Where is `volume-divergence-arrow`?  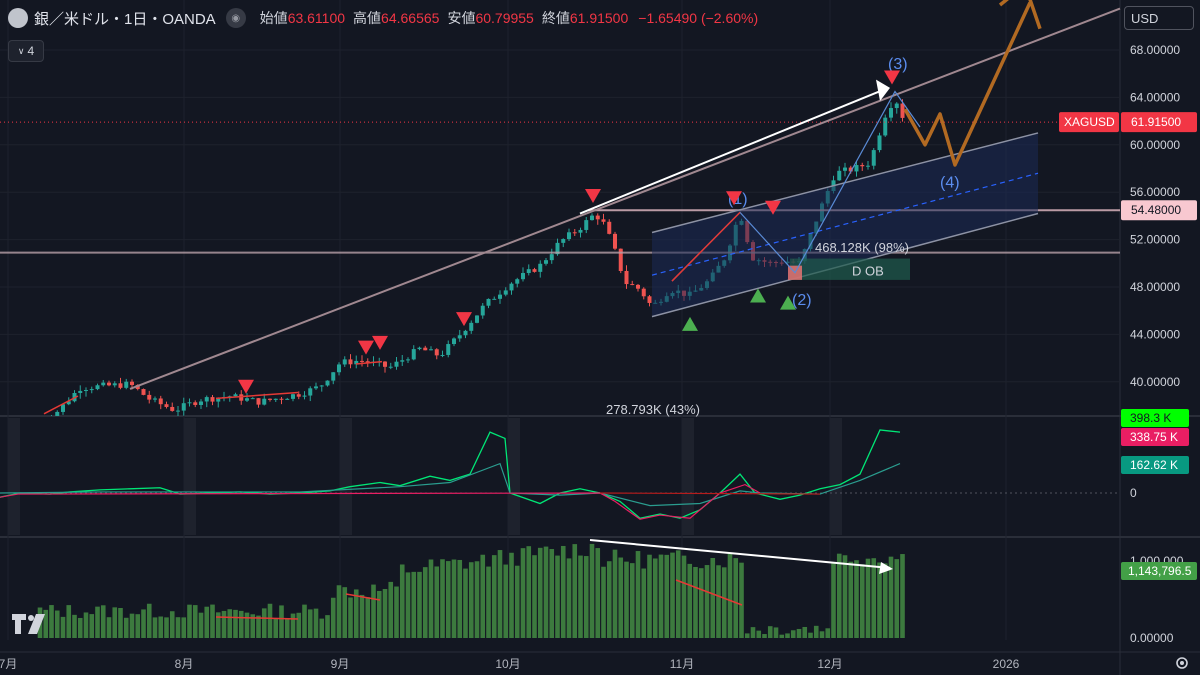 volume-divergence-arrow is located at coordinates (740, 554).